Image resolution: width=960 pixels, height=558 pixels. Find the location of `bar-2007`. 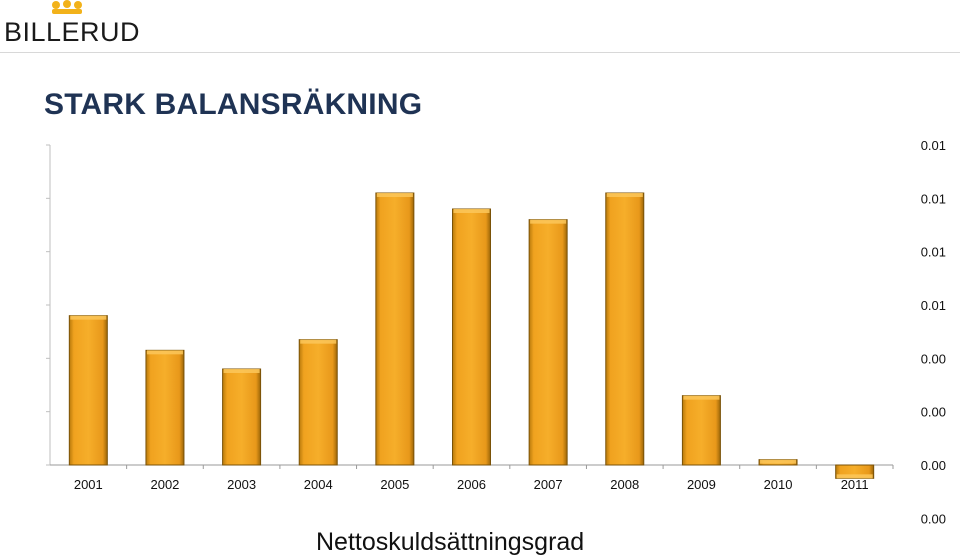

bar-2007 is located at coordinates (548, 342).